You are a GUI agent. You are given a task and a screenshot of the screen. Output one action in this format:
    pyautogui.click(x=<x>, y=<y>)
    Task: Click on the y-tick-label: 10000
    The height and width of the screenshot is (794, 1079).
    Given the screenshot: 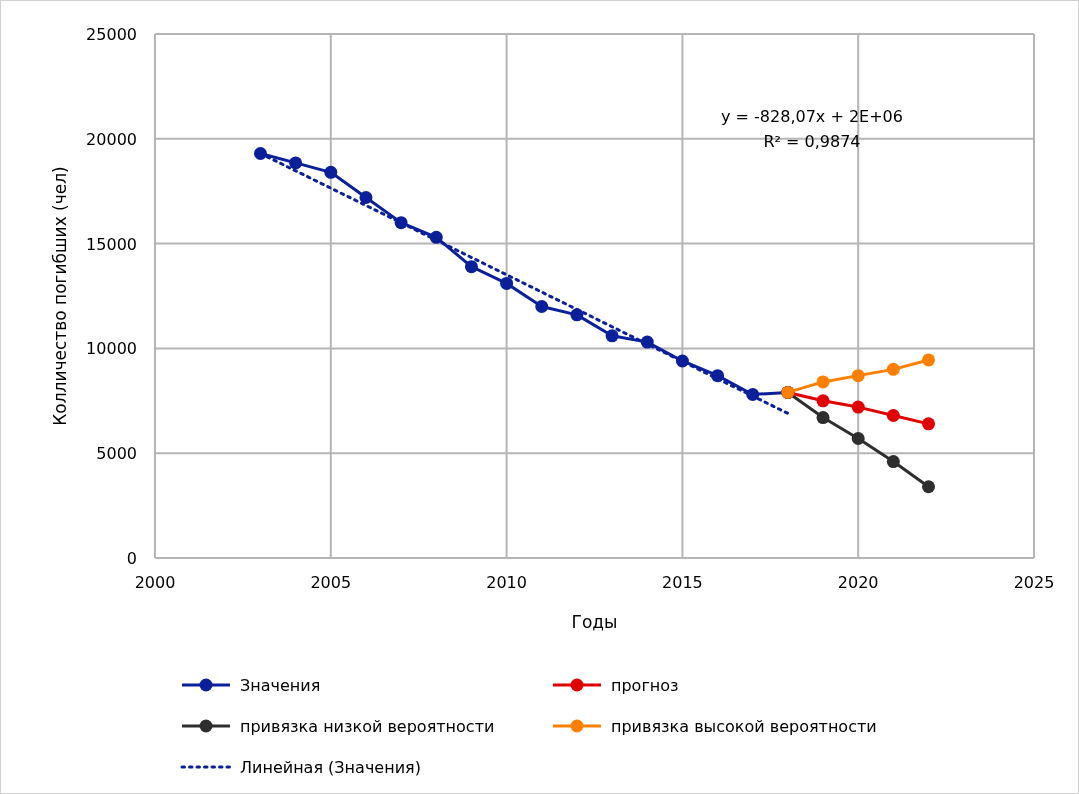 What is the action you would take?
    pyautogui.click(x=111, y=349)
    